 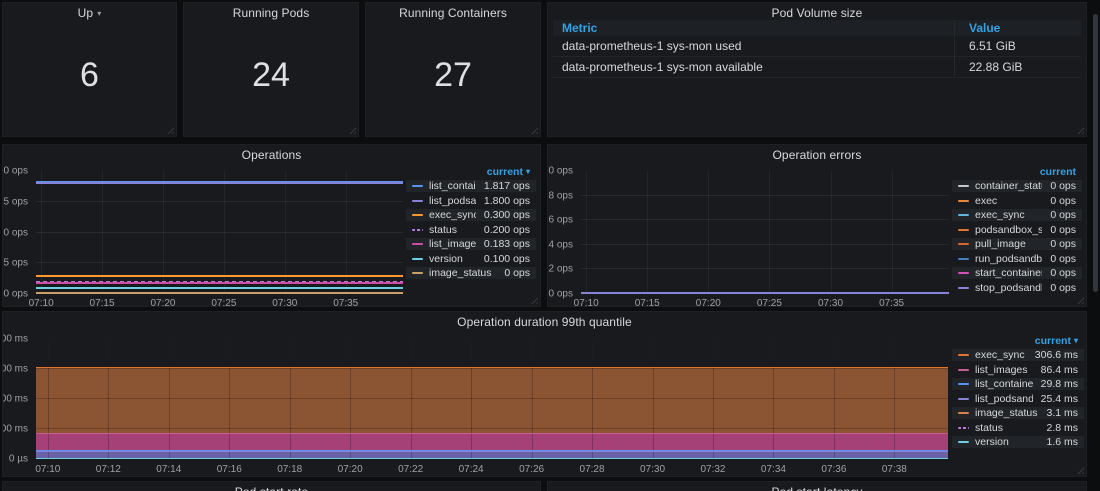 I want to click on legend-item-exec: exec 0 ops, so click(x=1017, y=201).